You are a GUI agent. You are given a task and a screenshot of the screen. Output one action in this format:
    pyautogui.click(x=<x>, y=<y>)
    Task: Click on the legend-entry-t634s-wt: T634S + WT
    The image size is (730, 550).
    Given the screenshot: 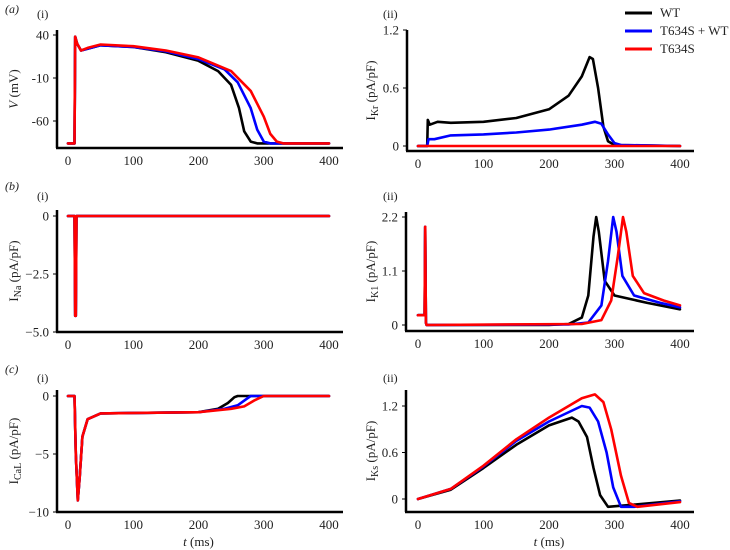 What is the action you would take?
    pyautogui.click(x=677, y=30)
    